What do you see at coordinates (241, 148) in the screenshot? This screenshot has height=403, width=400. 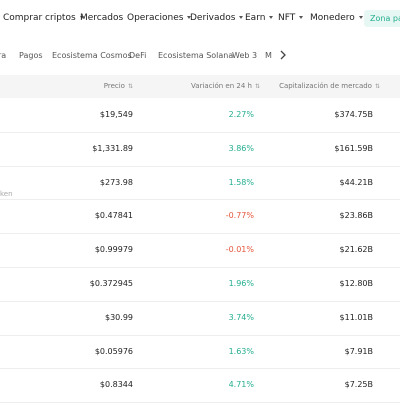 I see `change: 3.86%` at bounding box center [241, 148].